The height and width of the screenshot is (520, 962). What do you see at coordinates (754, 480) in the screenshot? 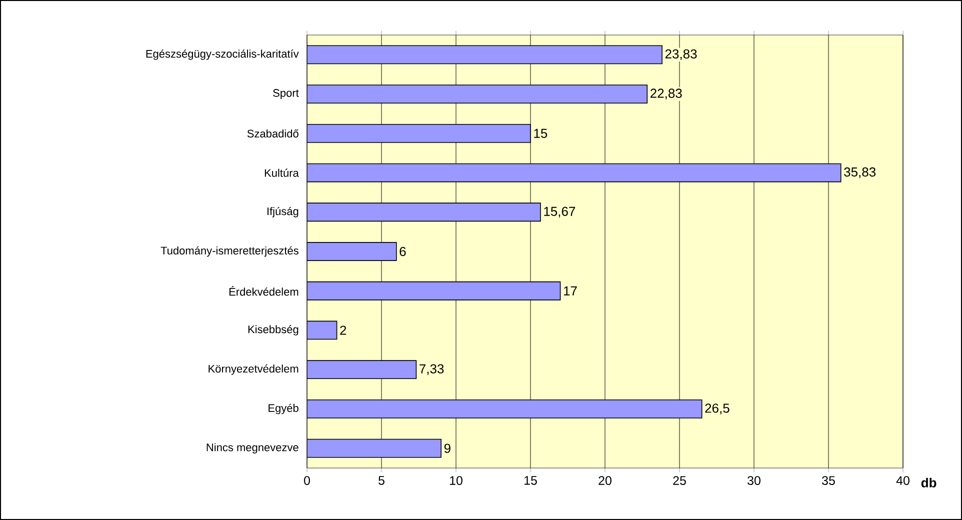
I see `x-tick-label: 30` at bounding box center [754, 480].